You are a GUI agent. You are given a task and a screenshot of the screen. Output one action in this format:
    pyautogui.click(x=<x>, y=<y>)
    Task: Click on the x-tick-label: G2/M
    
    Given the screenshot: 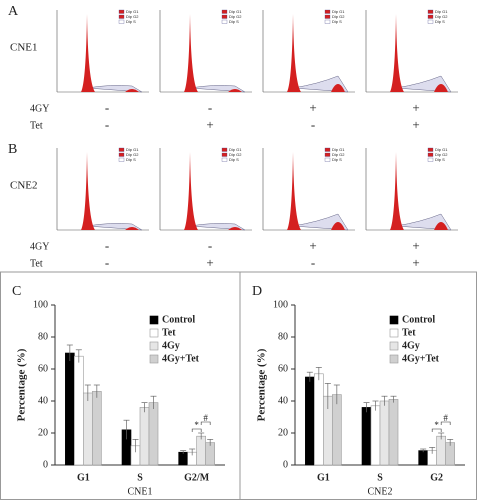 What is the action you would take?
    pyautogui.click(x=197, y=477)
    